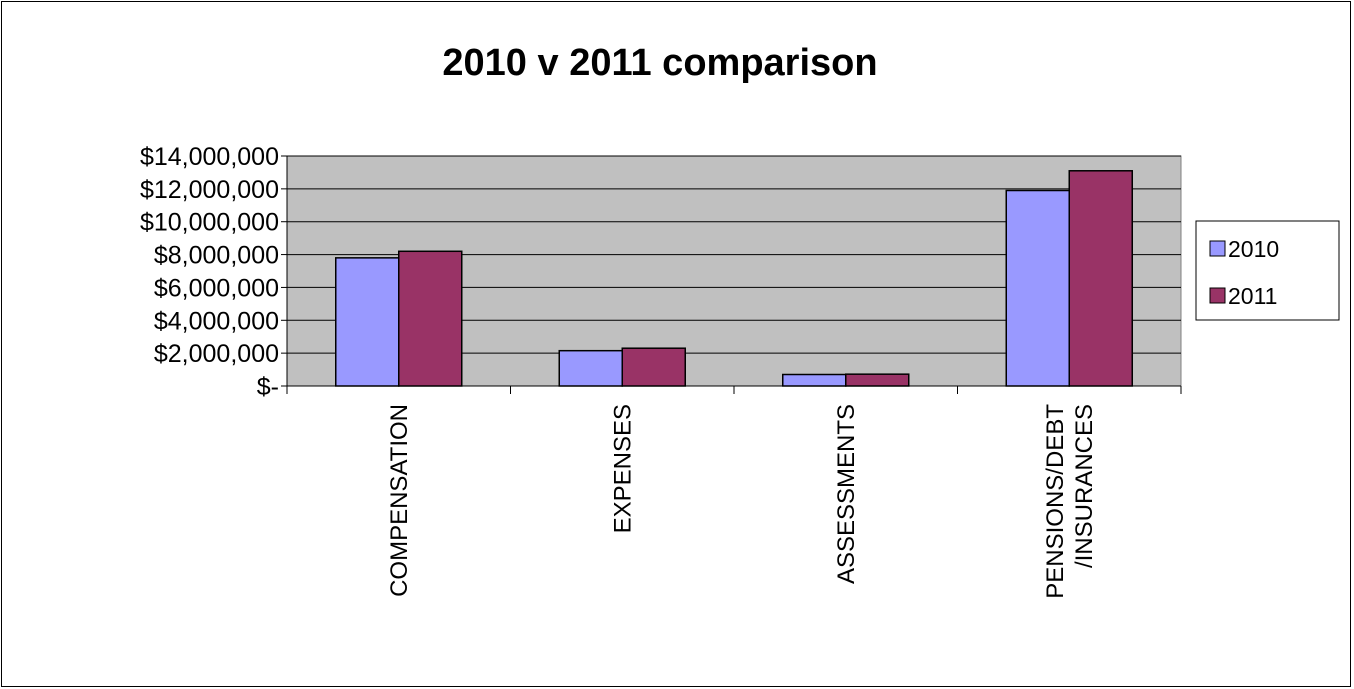 The height and width of the screenshot is (689, 1354). What do you see at coordinates (622, 468) in the screenshot?
I see `x-tick-label: EXPENSES` at bounding box center [622, 468].